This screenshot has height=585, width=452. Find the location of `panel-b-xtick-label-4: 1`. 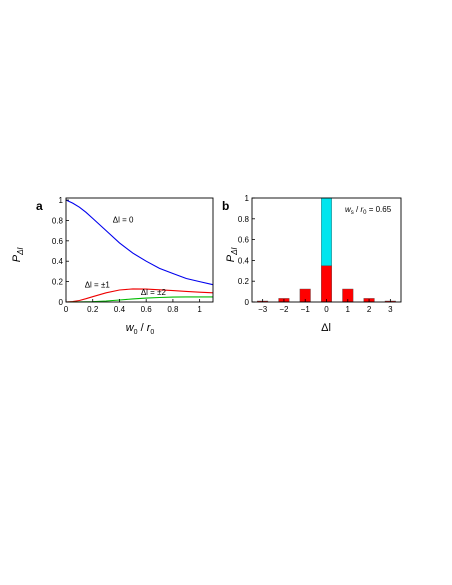

panel-b-xtick-label-4: 1 is located at coordinates (348, 309).